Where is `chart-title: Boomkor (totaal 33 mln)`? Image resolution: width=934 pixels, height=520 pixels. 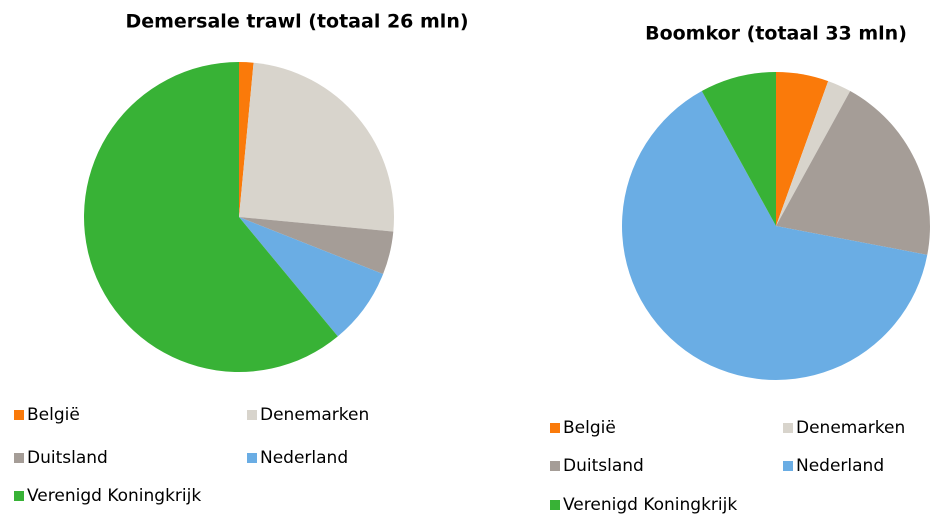 chart-title: Boomkor (totaal 33 mln) is located at coordinates (776, 34).